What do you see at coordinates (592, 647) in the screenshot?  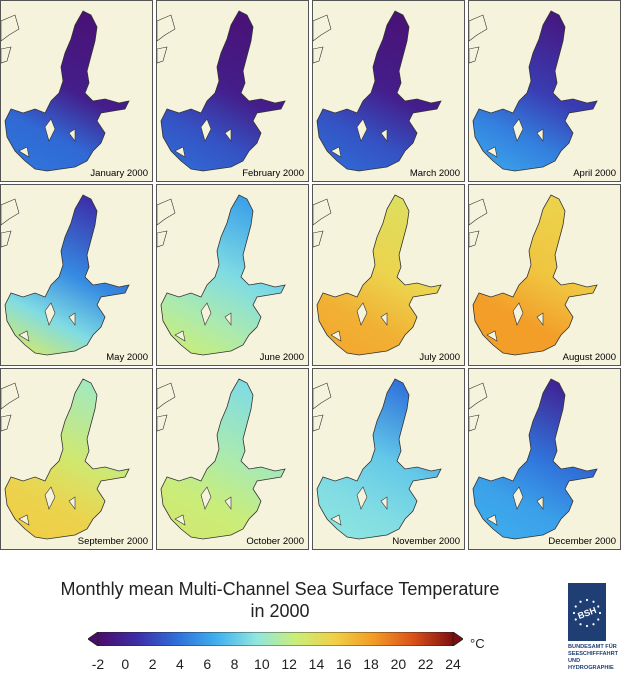 I see `logo-text-line: BUNDESAMT FÜR` at bounding box center [592, 647].